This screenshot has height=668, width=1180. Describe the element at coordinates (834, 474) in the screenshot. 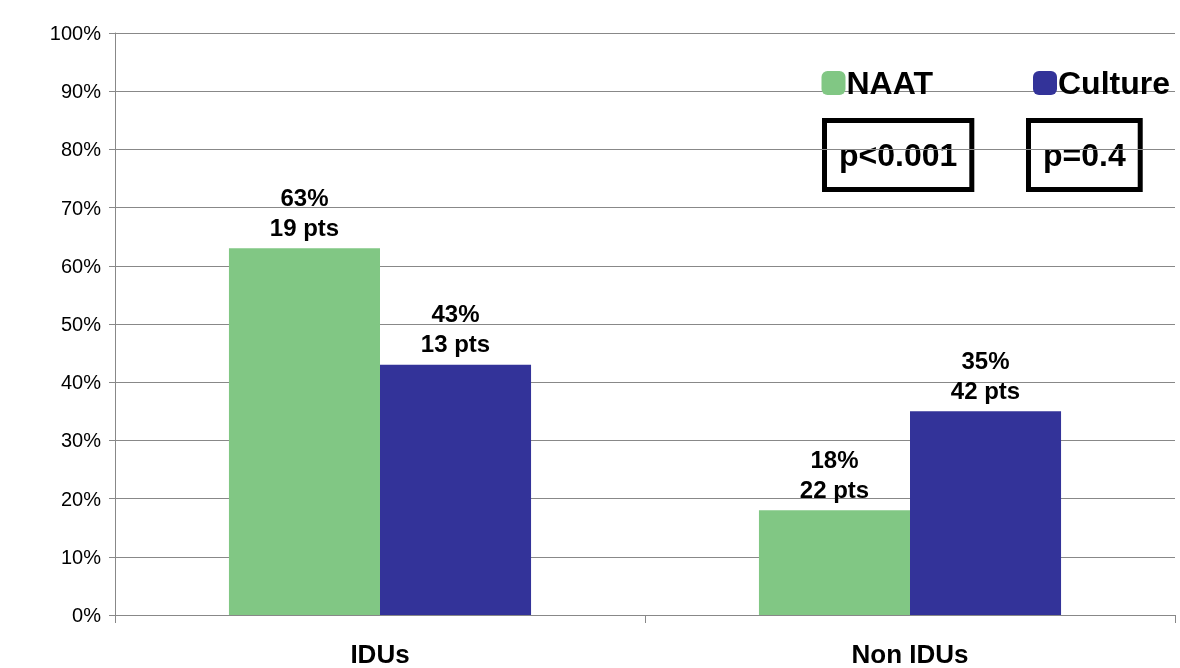

I see `data-label: 18% 22 pts` at that location.